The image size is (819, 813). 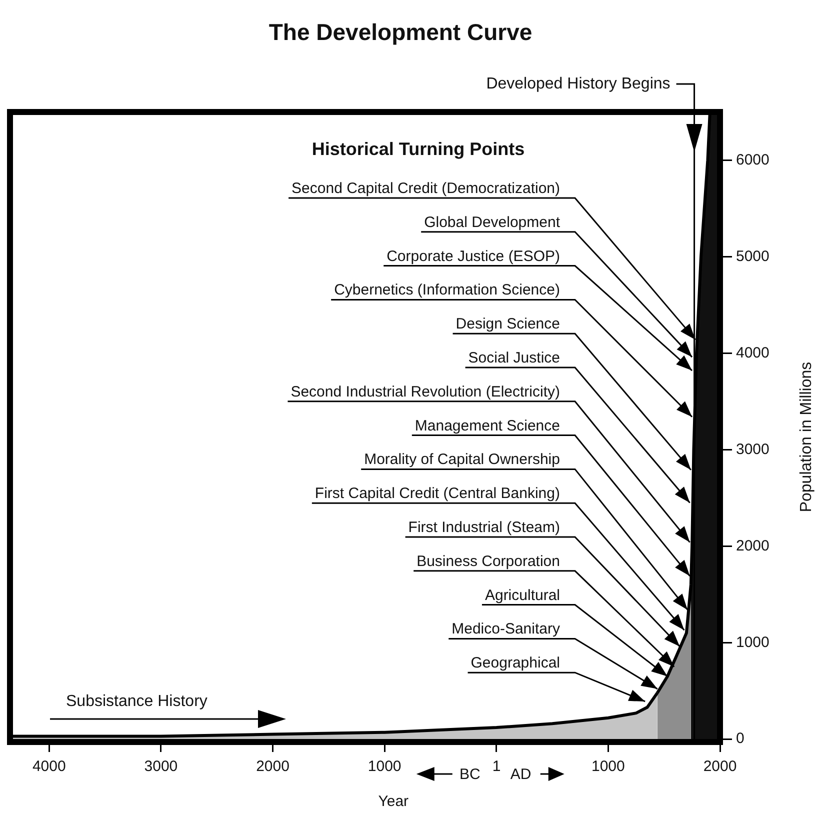 I want to click on annotation: Second Capital Credit (Democratization), so click(x=426, y=188).